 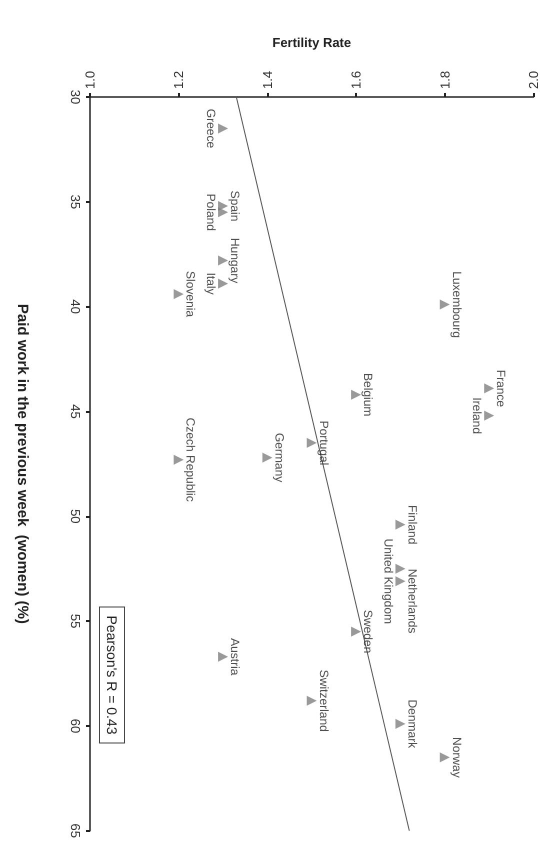 What do you see at coordinates (235, 261) in the screenshot?
I see `annotation: Hungary` at bounding box center [235, 261].